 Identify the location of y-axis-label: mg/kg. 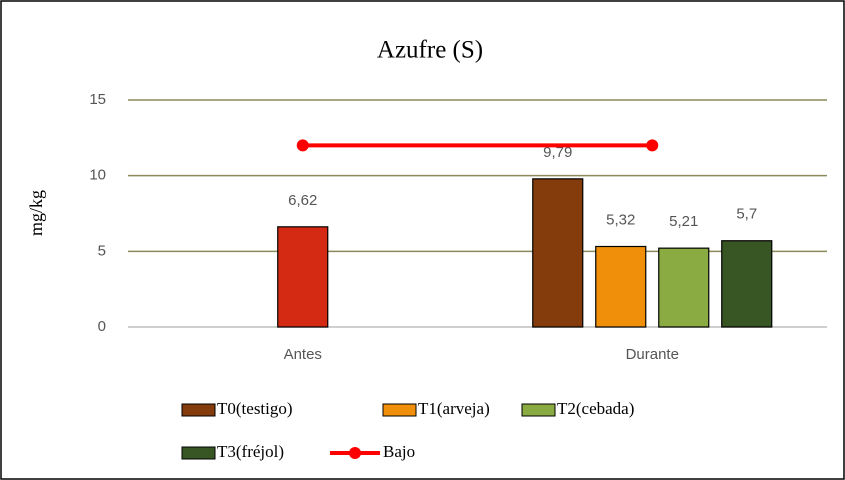
(36, 213).